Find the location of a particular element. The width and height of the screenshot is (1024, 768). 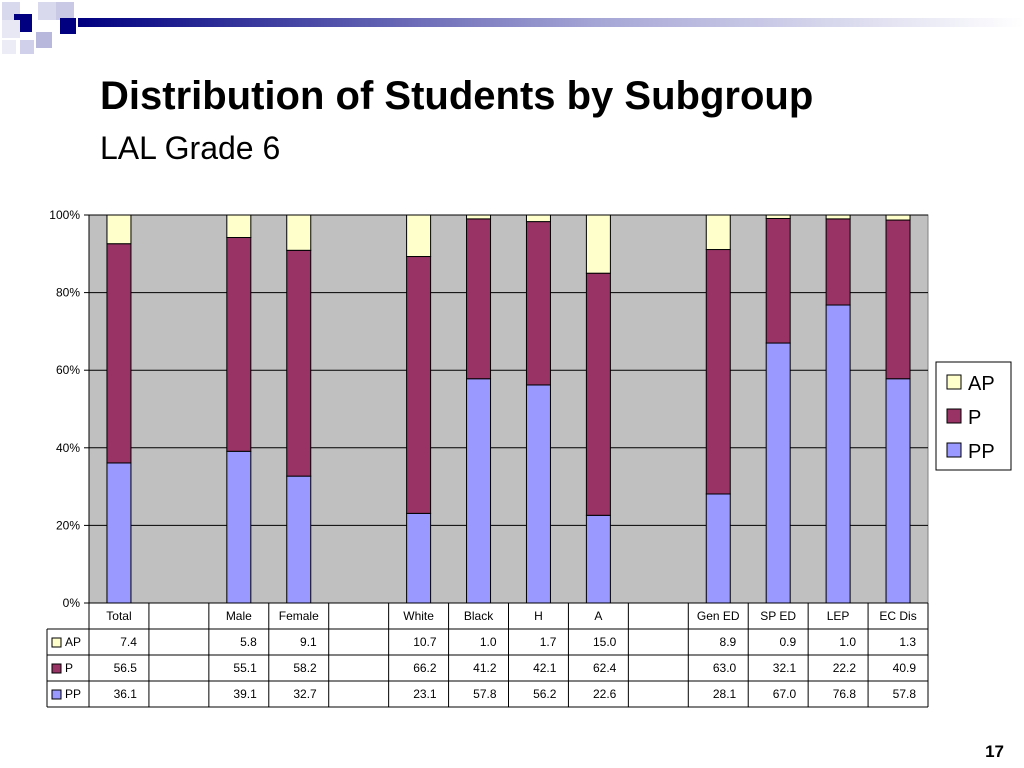

category-label: LEP is located at coordinates (838, 616).